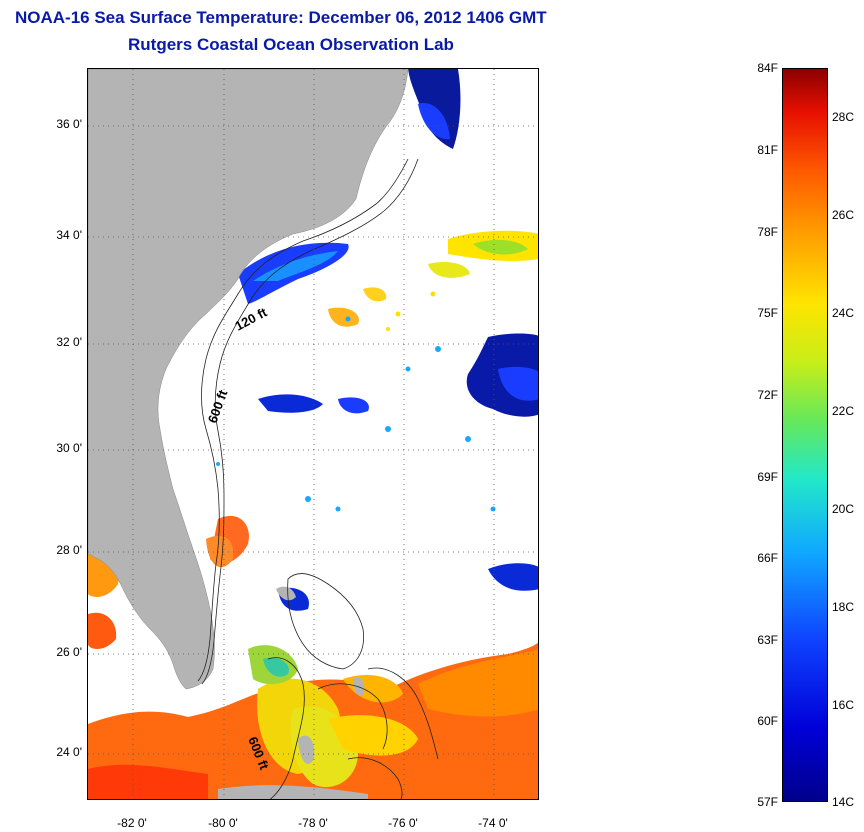  I want to click on land-andros, so click(306, 749).